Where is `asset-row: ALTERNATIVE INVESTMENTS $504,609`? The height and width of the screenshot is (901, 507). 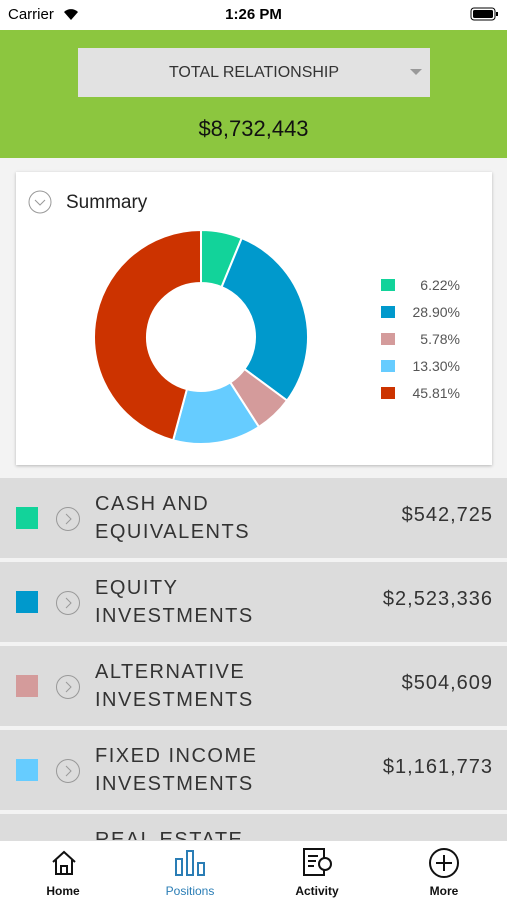 asset-row: ALTERNATIVE INVESTMENTS $504,609 is located at coordinates (253, 686).